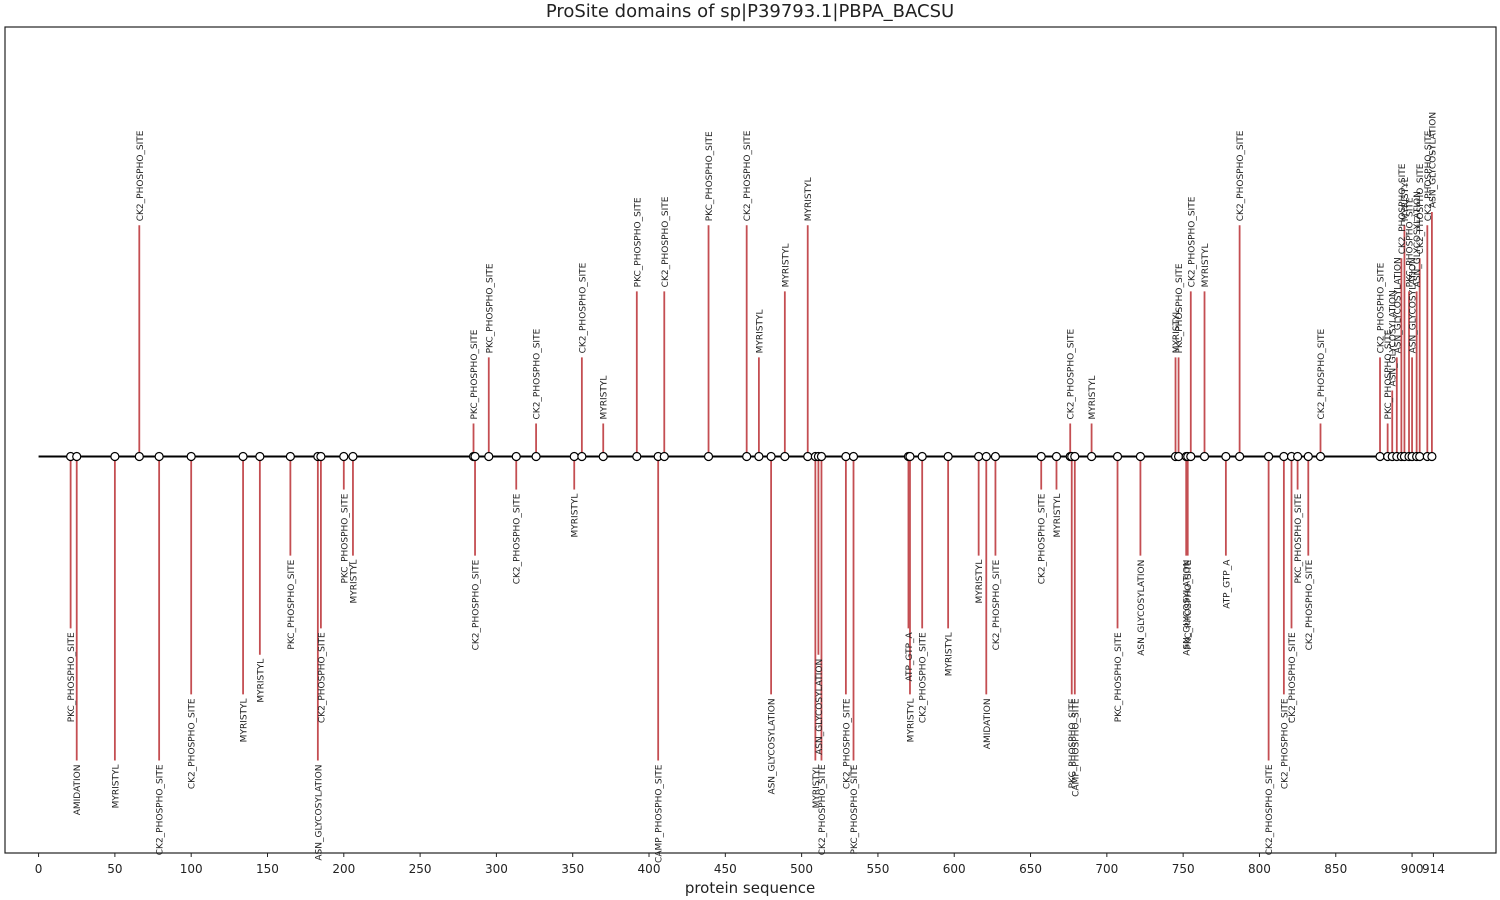 The width and height of the screenshot is (1500, 900). I want to click on x-tick-label: 750, so click(1183, 869).